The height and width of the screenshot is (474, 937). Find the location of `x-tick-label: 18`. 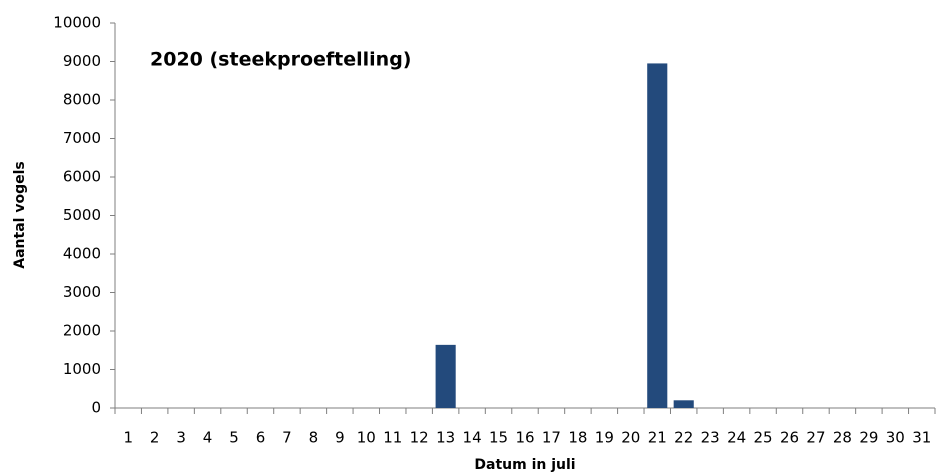

x-tick-label: 18 is located at coordinates (577, 438).